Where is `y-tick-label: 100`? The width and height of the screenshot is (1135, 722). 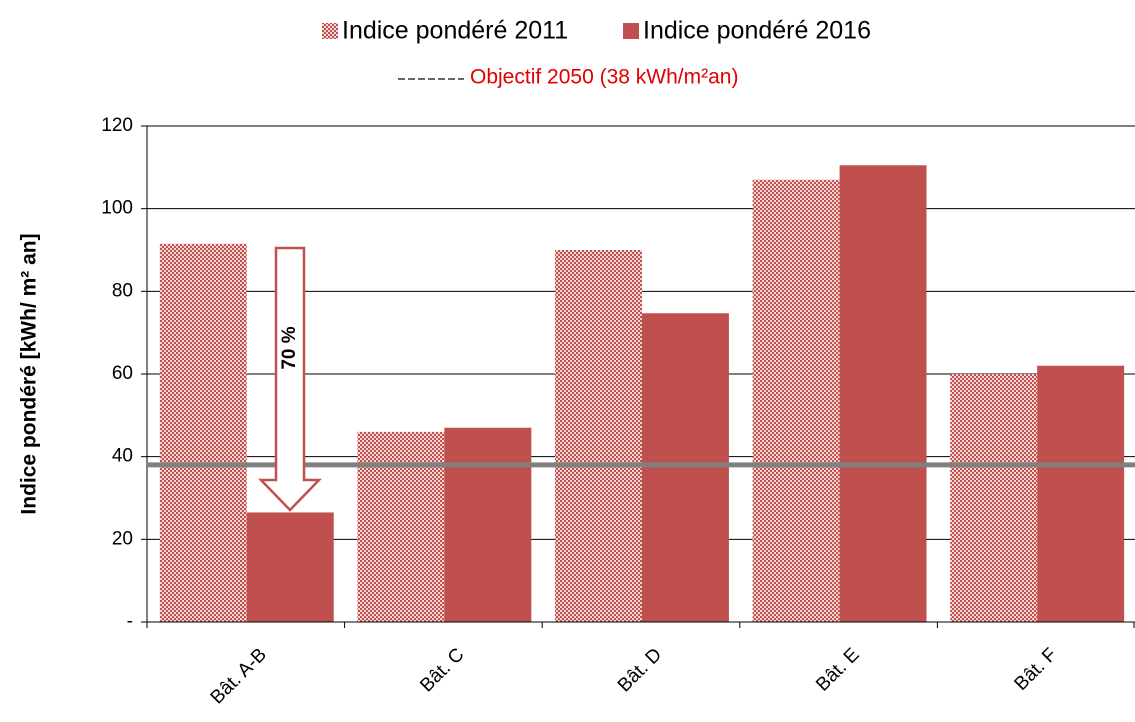
y-tick-label: 100 is located at coordinates (117, 208).